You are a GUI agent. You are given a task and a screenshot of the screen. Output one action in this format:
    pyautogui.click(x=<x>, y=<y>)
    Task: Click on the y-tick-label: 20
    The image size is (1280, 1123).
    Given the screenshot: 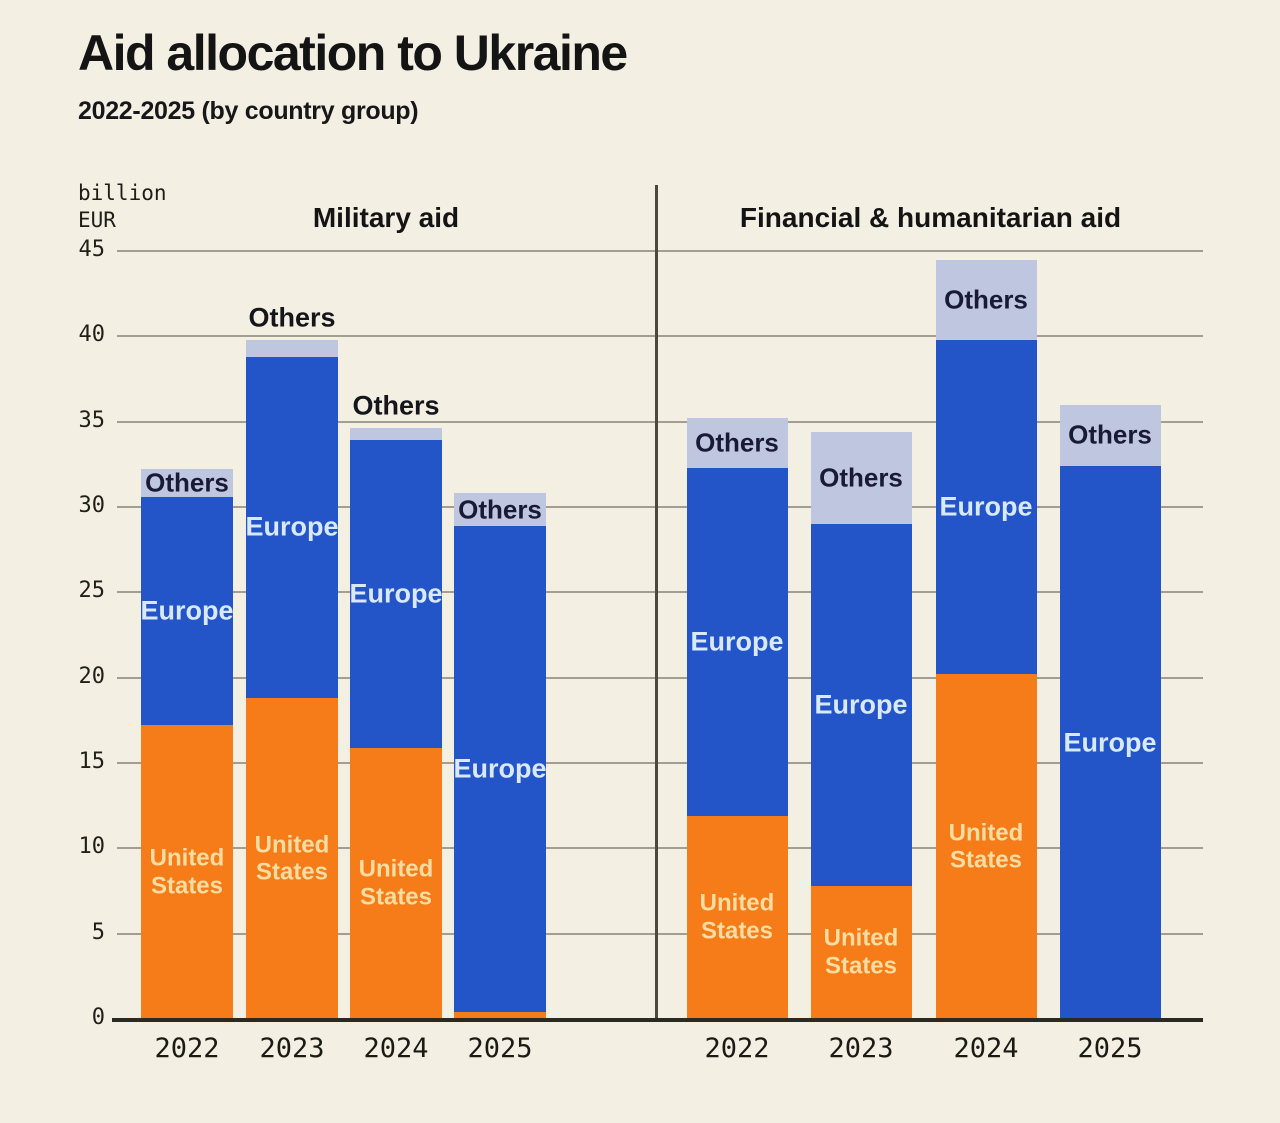 What is the action you would take?
    pyautogui.click(x=92, y=676)
    